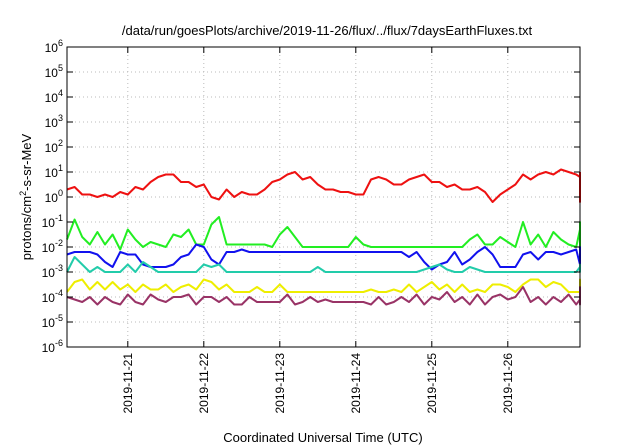 The height and width of the screenshot is (448, 640). Describe the element at coordinates (59, 218) in the screenshot. I see `y-tick-label-exponent: -1` at that location.